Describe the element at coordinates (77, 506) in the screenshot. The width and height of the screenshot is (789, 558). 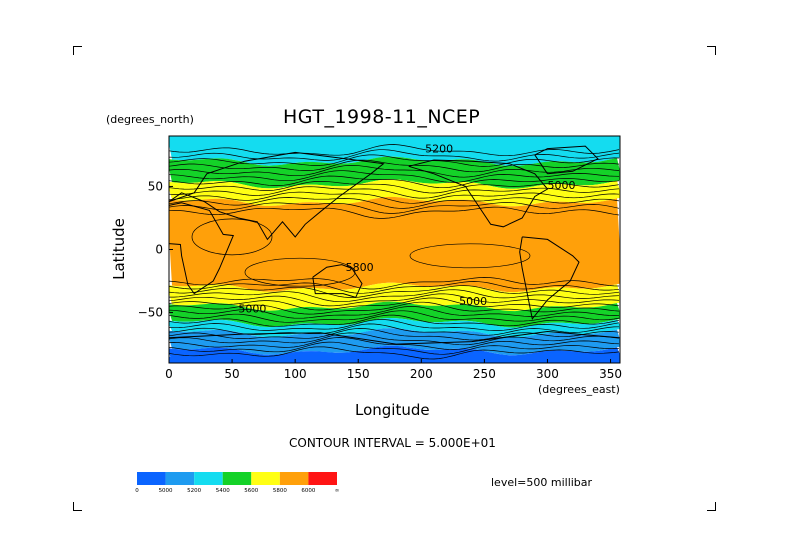
I see `crop-mark-bottom-left` at that location.